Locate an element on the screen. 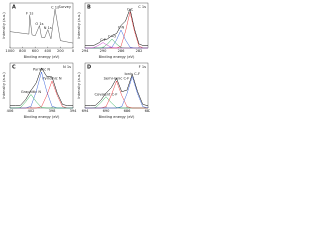 This screenshot has height=240, width=320. component-label: C-F is located at coordinates (103, 40).